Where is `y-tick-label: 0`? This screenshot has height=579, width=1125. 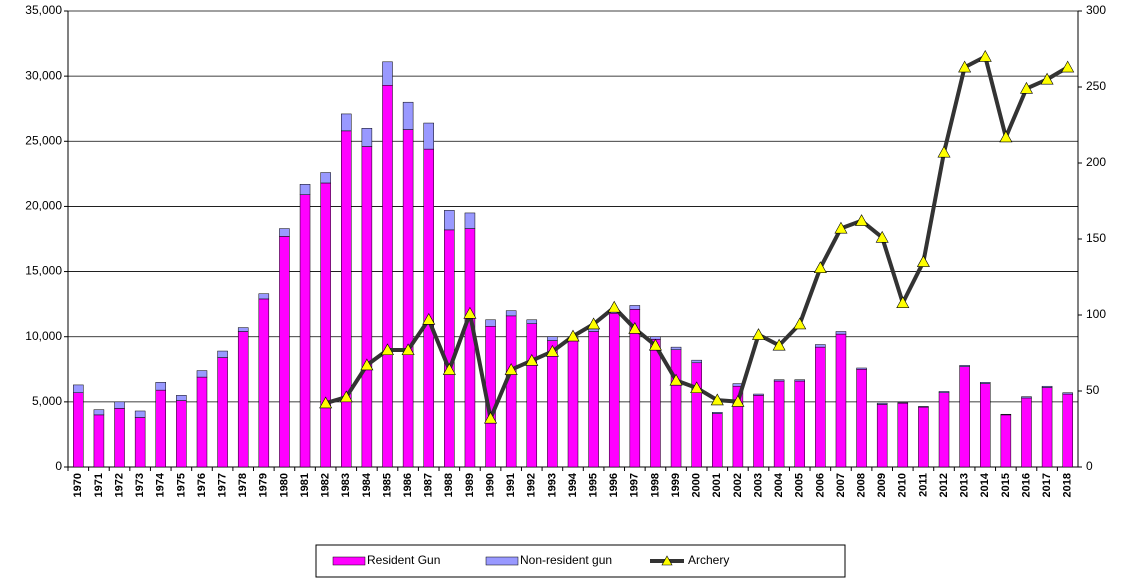 y-tick-label: 0 is located at coordinates (58, 466).